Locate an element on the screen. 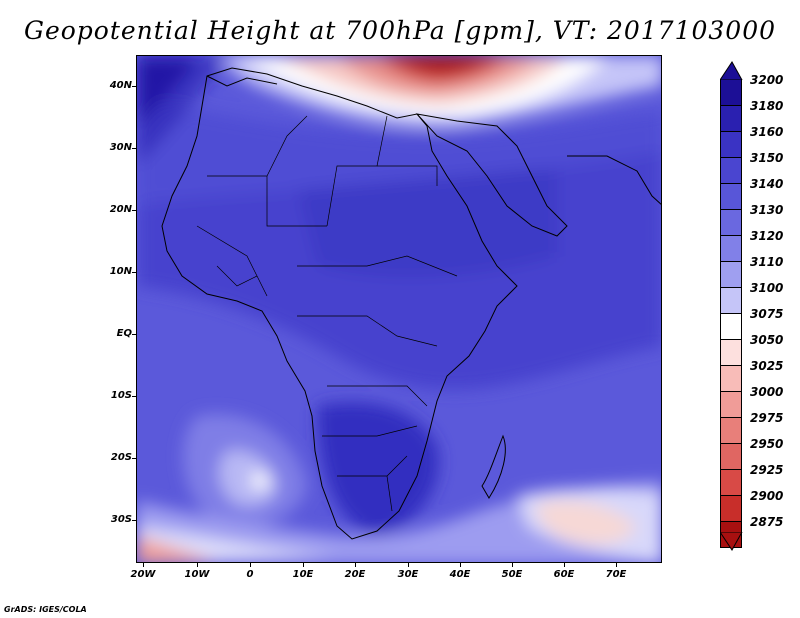  colorbar-label: 2975 is located at coordinates (767, 418).